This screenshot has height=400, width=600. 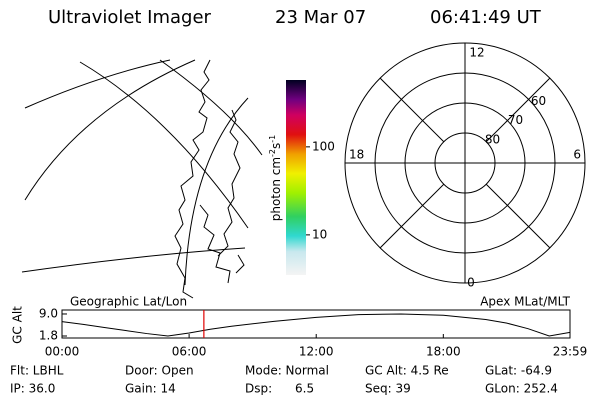 I want to click on unit: s, so click(x=276, y=146).